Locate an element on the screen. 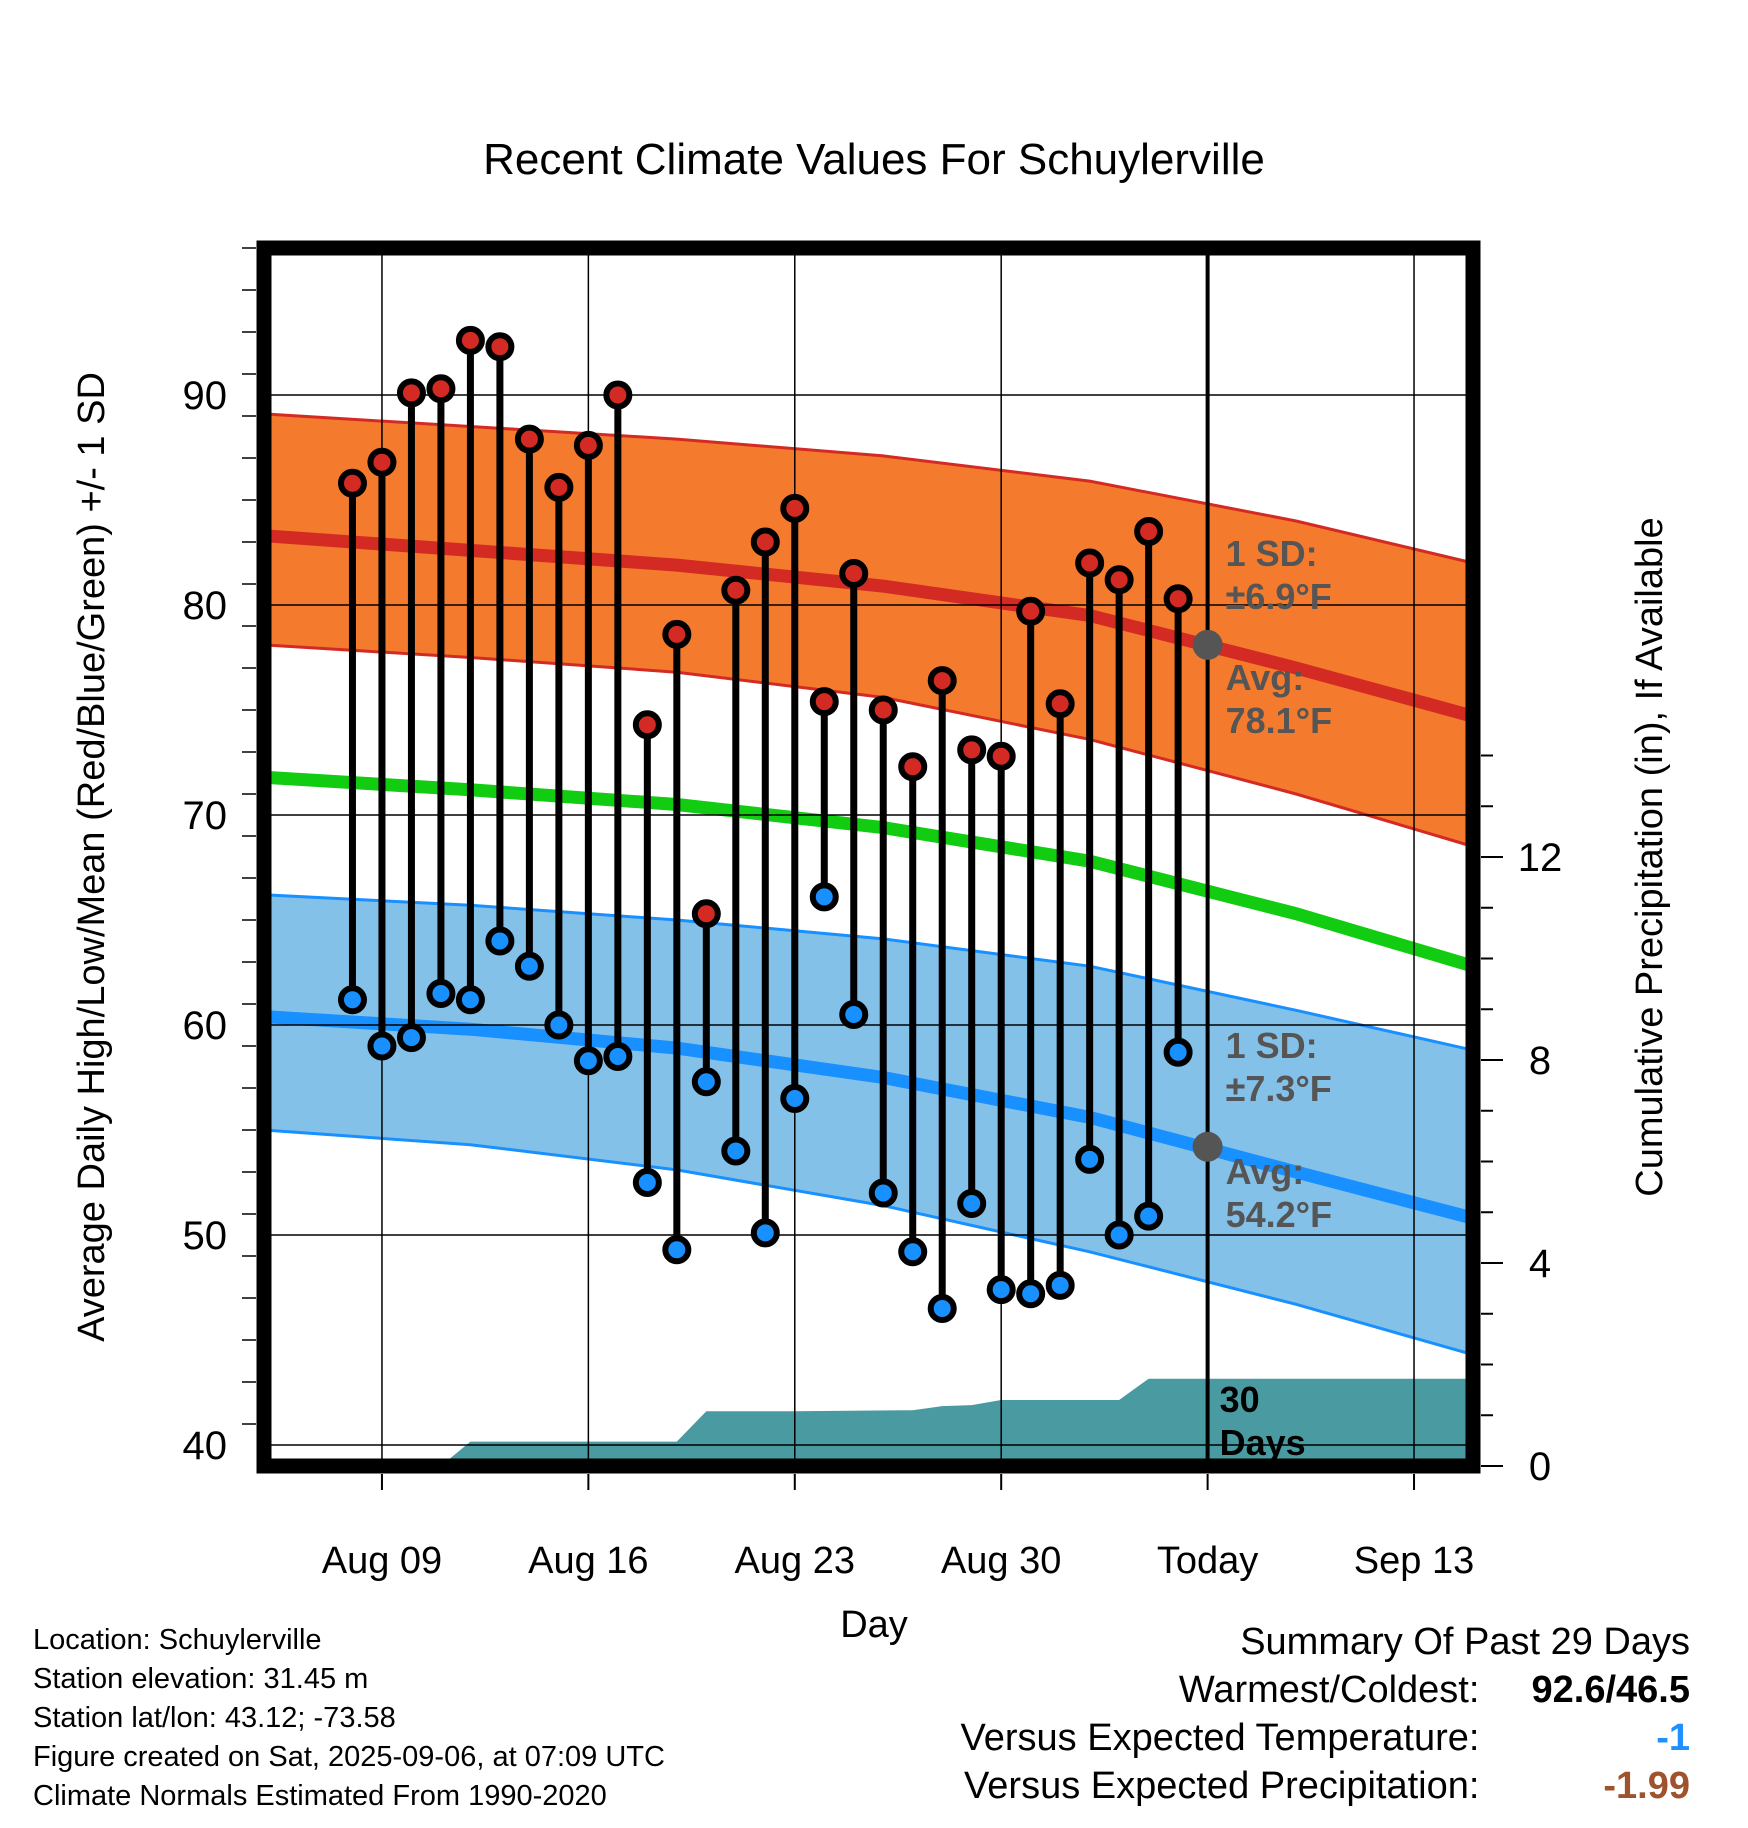 The image size is (1748, 1828). info-latlon: Station lat/lon: 43.12; -73.58 is located at coordinates (214, 1718).